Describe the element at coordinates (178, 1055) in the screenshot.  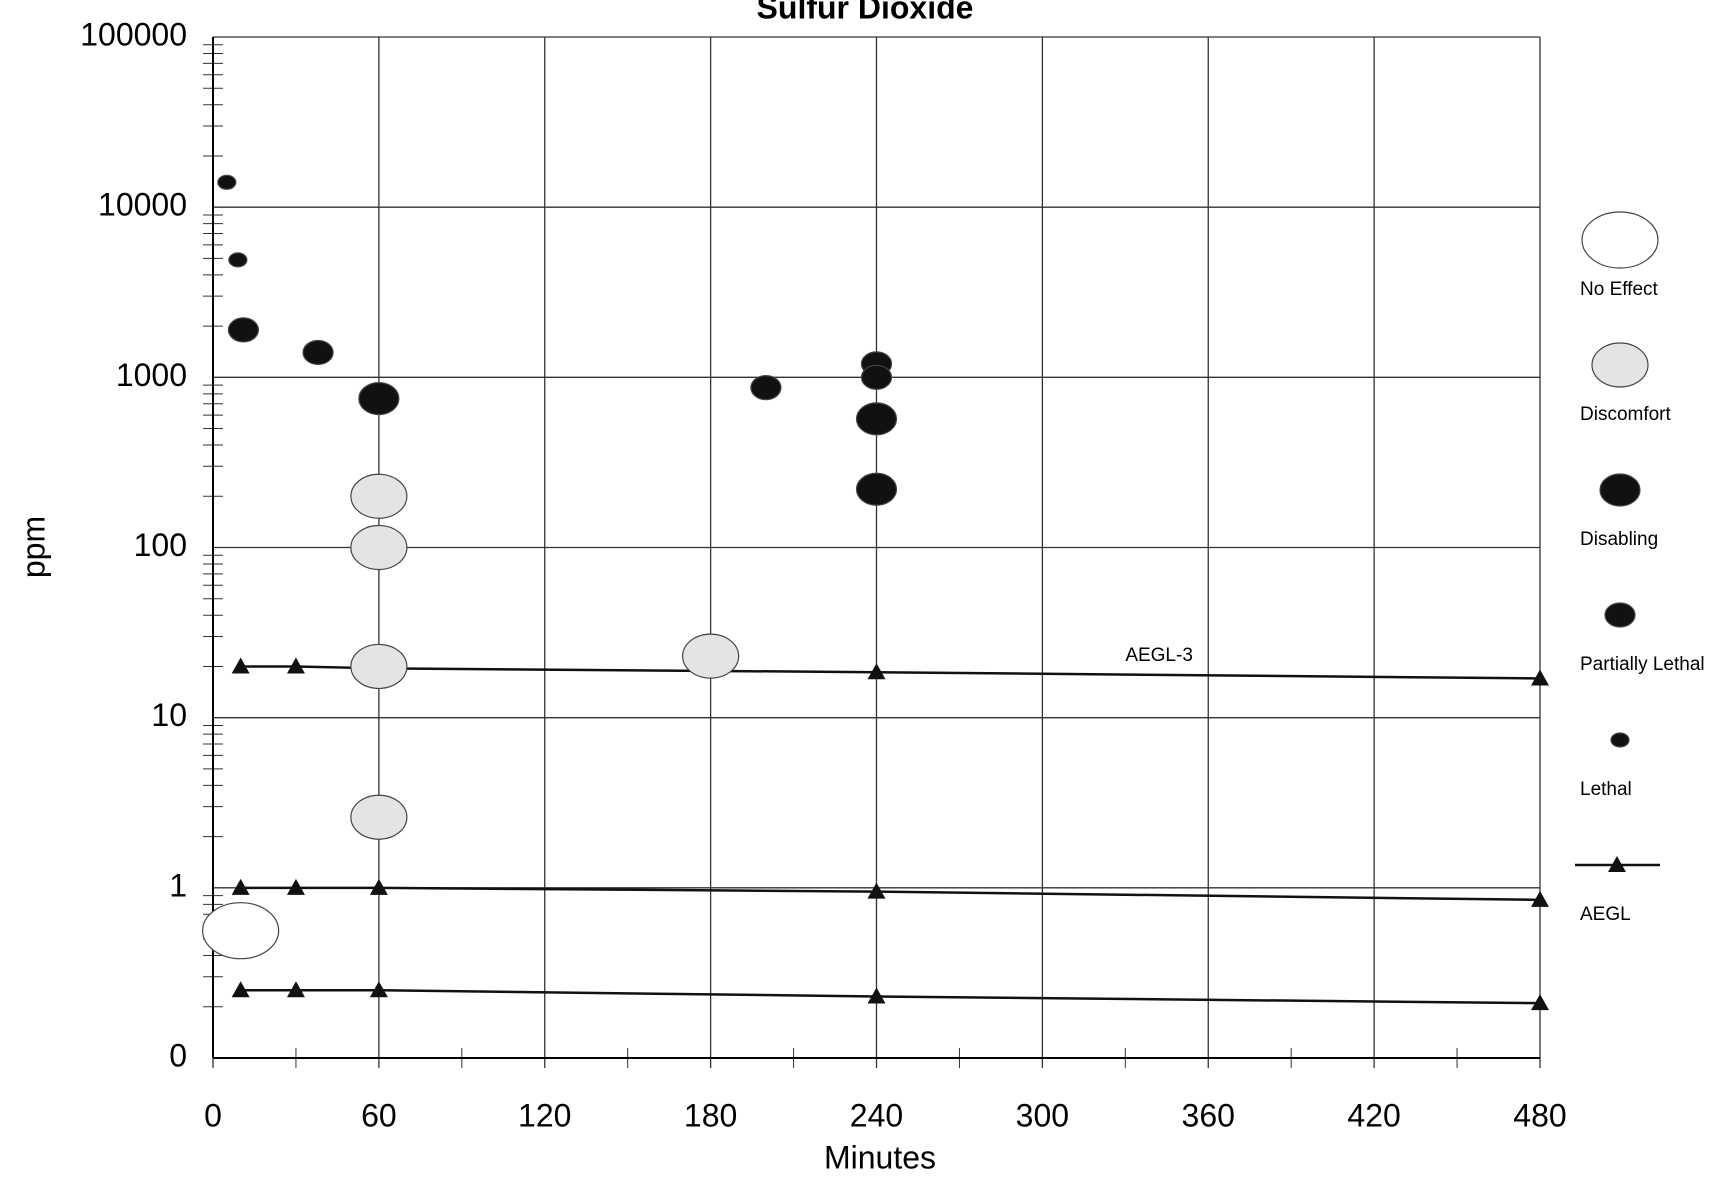
I see `y-tick-label: 0` at that location.